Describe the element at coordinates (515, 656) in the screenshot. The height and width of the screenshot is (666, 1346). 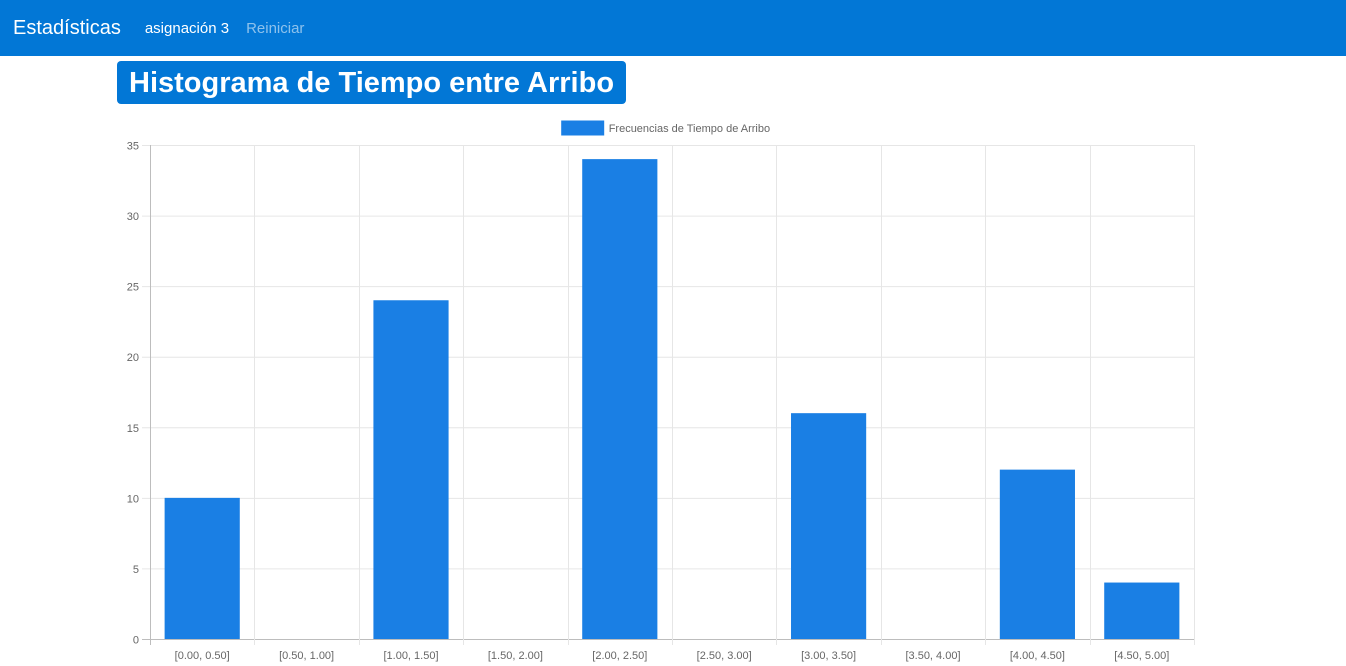
I see `x-tick-label: [1.50, 2.00]` at that location.